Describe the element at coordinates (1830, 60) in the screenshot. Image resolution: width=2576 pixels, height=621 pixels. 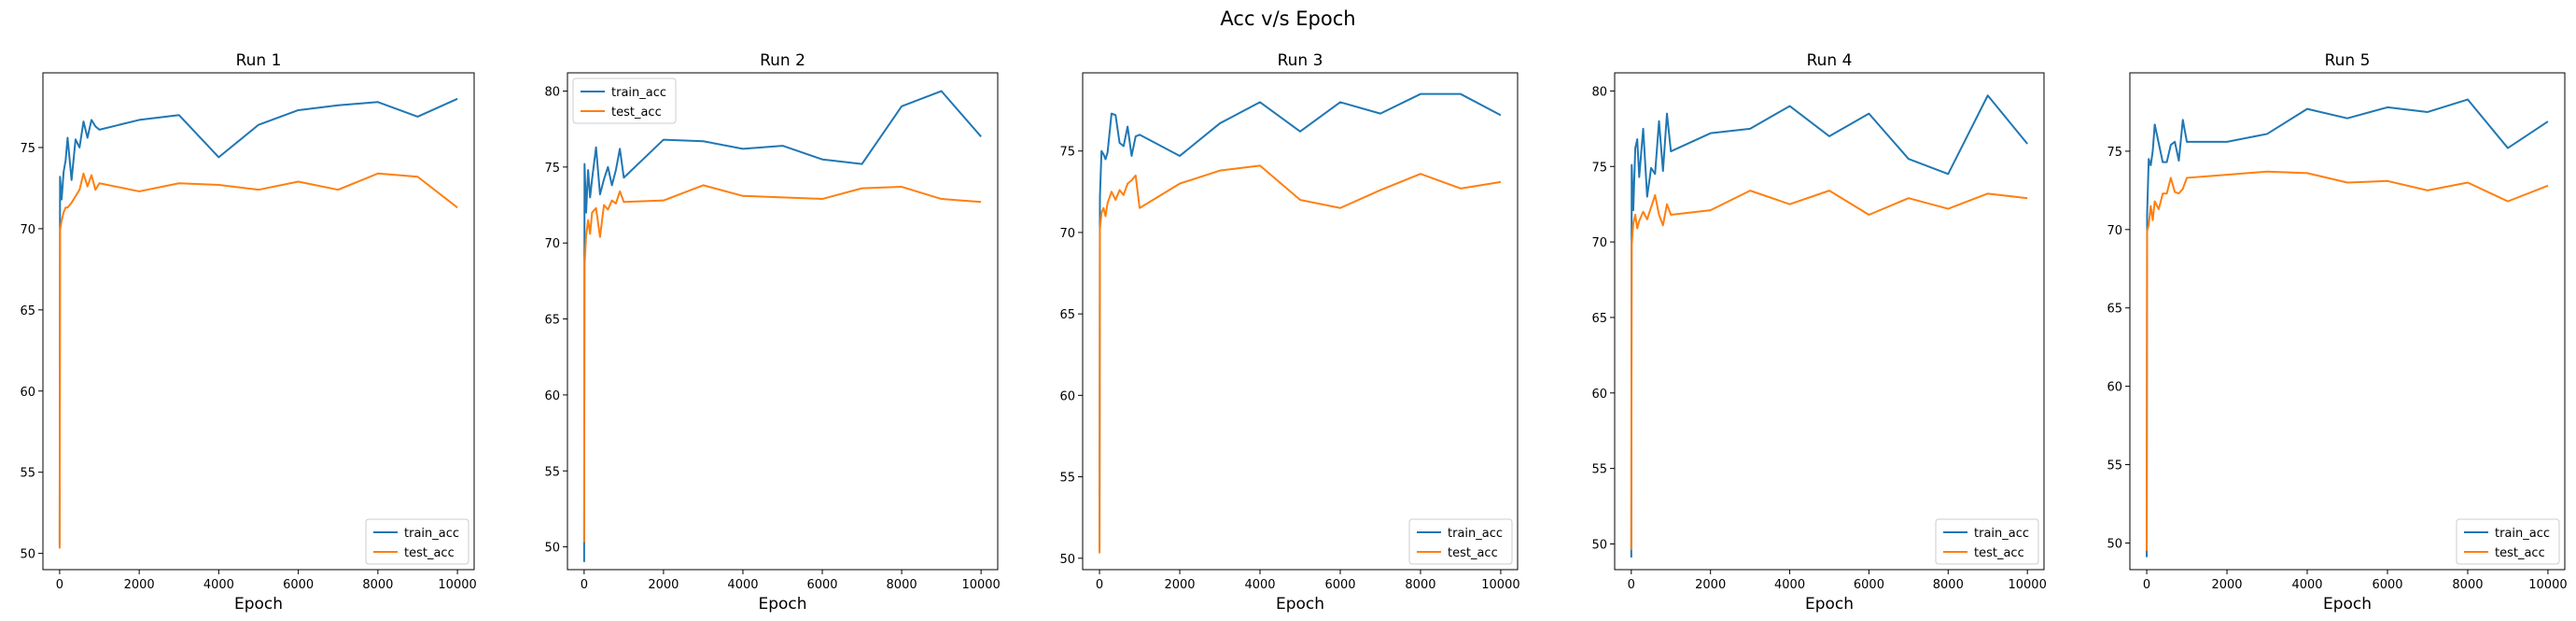
I see `subplot-title: Run 4` at that location.